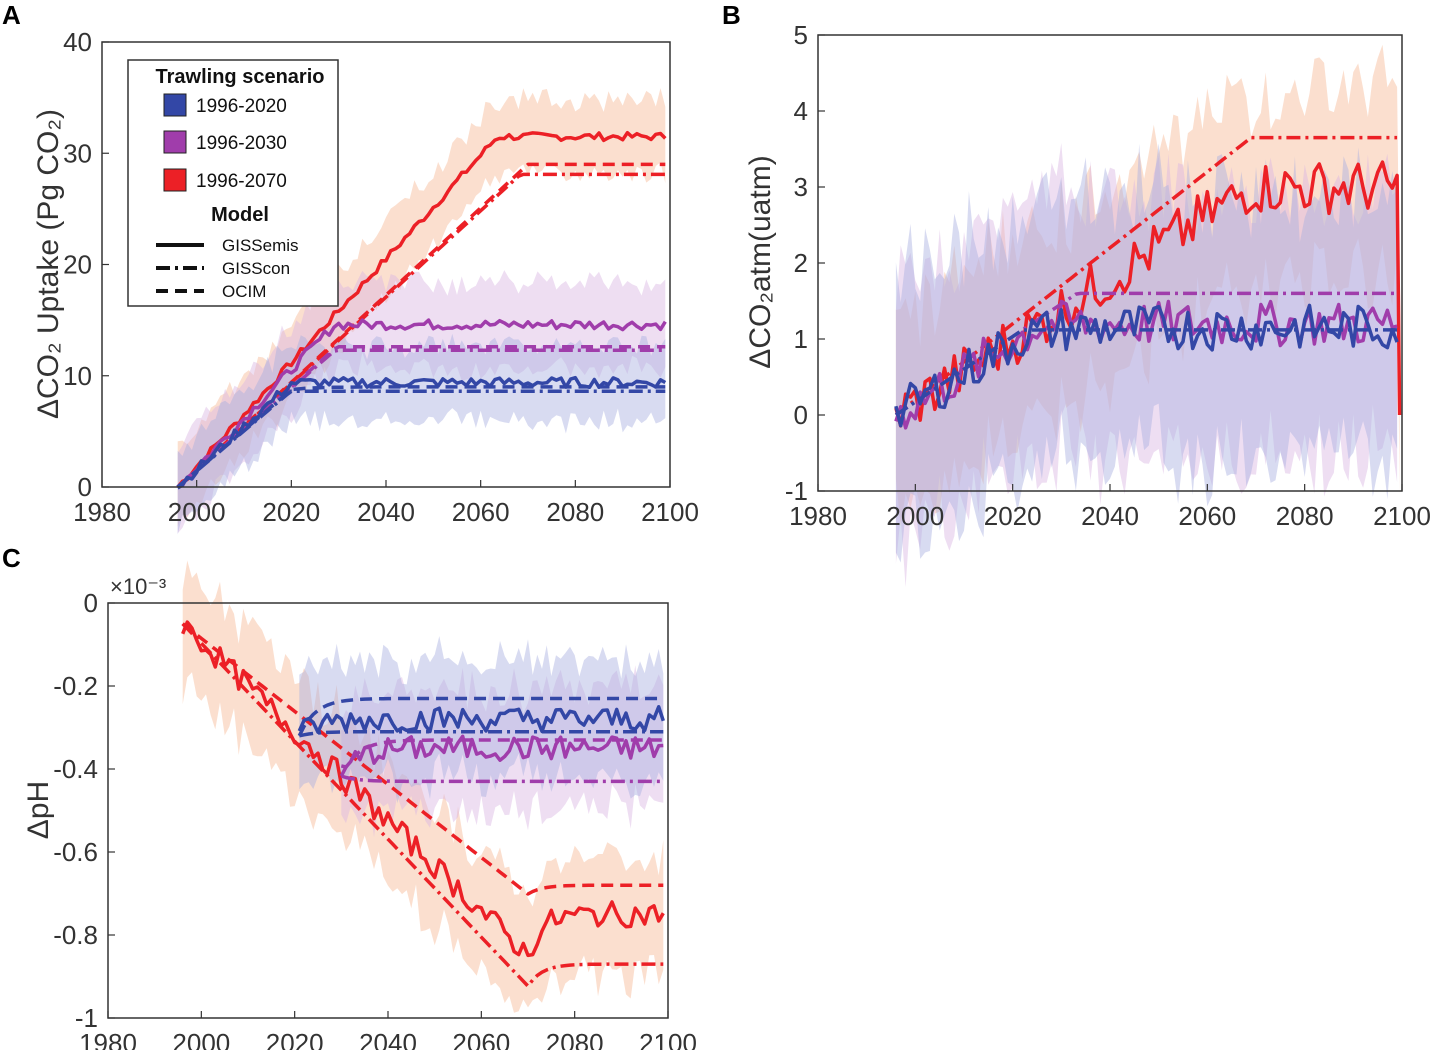 The width and height of the screenshot is (1435, 1050). What do you see at coordinates (731, 15) in the screenshot?
I see `panel-label-b: B` at bounding box center [731, 15].